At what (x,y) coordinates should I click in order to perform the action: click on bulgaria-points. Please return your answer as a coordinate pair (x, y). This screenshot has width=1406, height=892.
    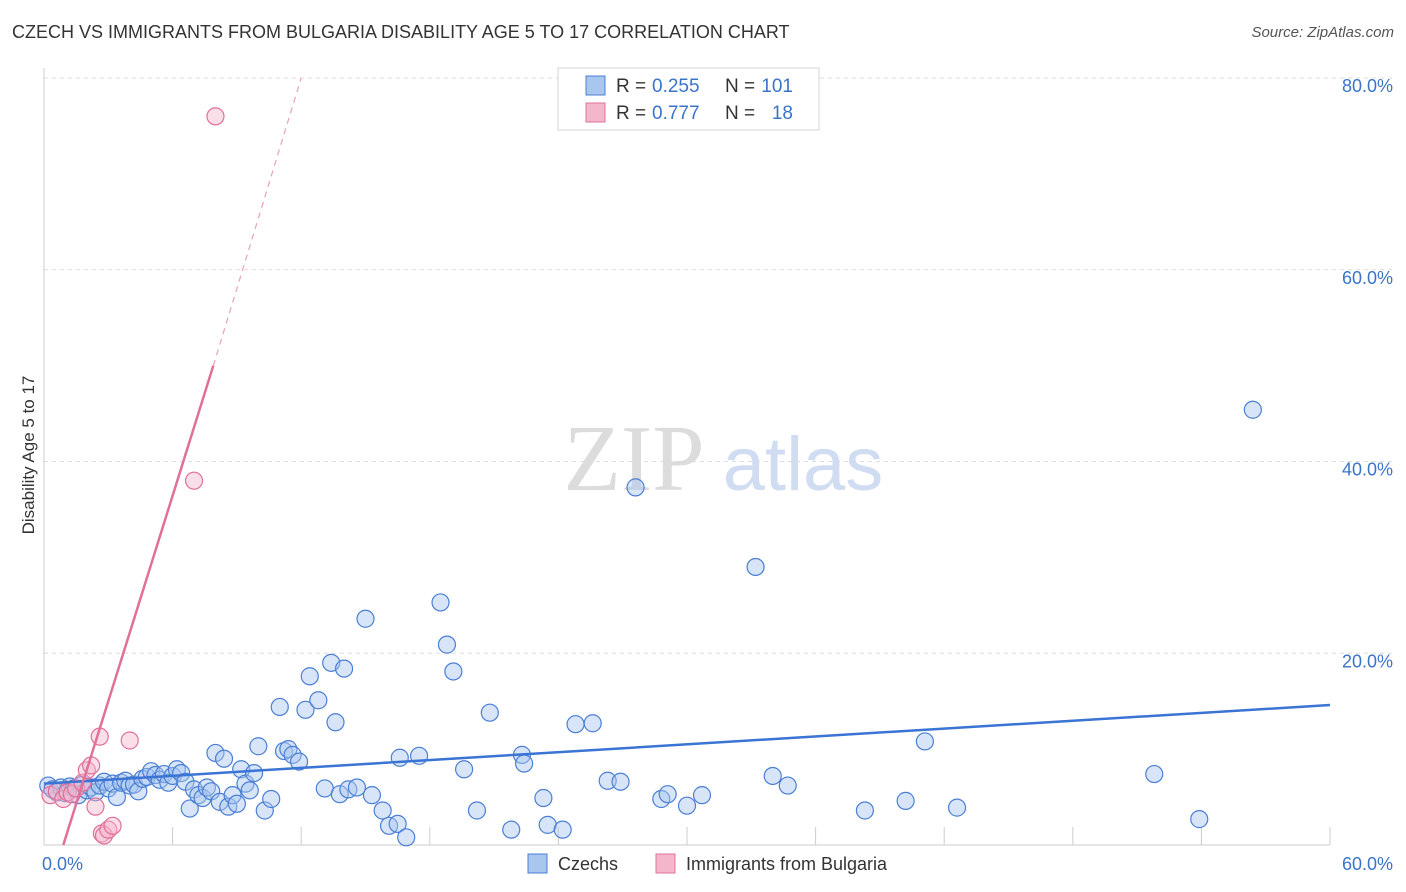
    Looking at the image, I should click on (133, 476).